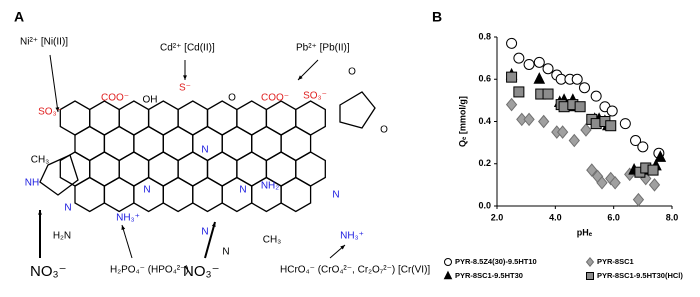  I want to click on ion-label: HCrO₄⁻ (CrO₄²⁻, Cr₂O₇²⁻) [Cr(VI)], so click(355, 270).